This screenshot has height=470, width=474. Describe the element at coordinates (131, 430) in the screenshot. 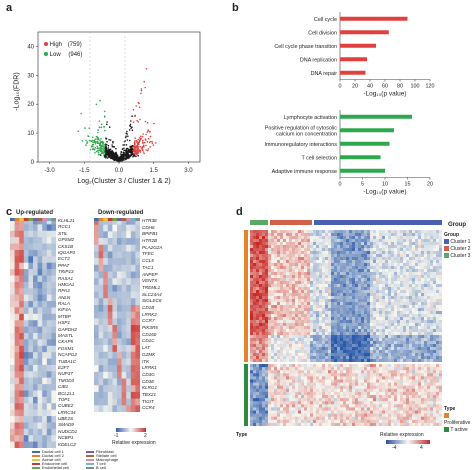

I see `c-colorbar` at that location.